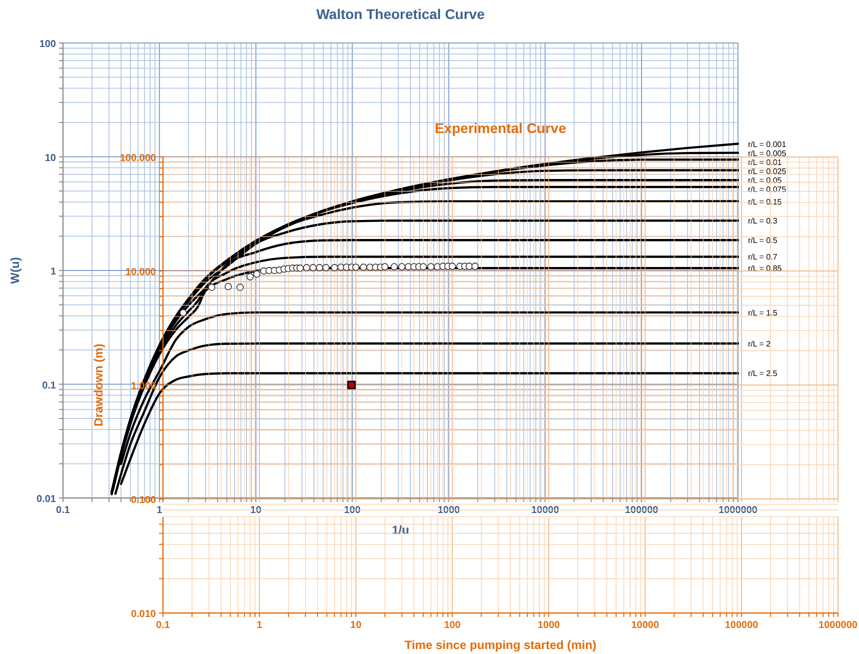 The image size is (859, 654). I want to click on y-tick-label: 10.000, so click(140, 272).